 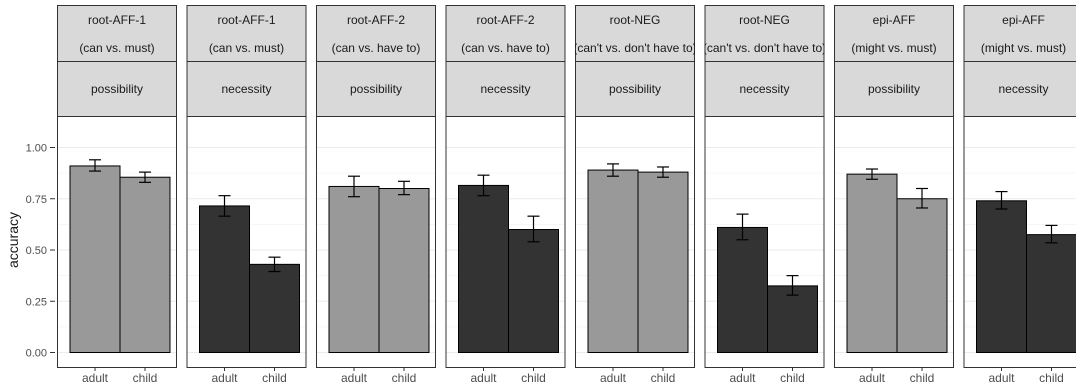 What do you see at coordinates (36, 302) in the screenshot?
I see `y-tick-label: 0.25` at bounding box center [36, 302].